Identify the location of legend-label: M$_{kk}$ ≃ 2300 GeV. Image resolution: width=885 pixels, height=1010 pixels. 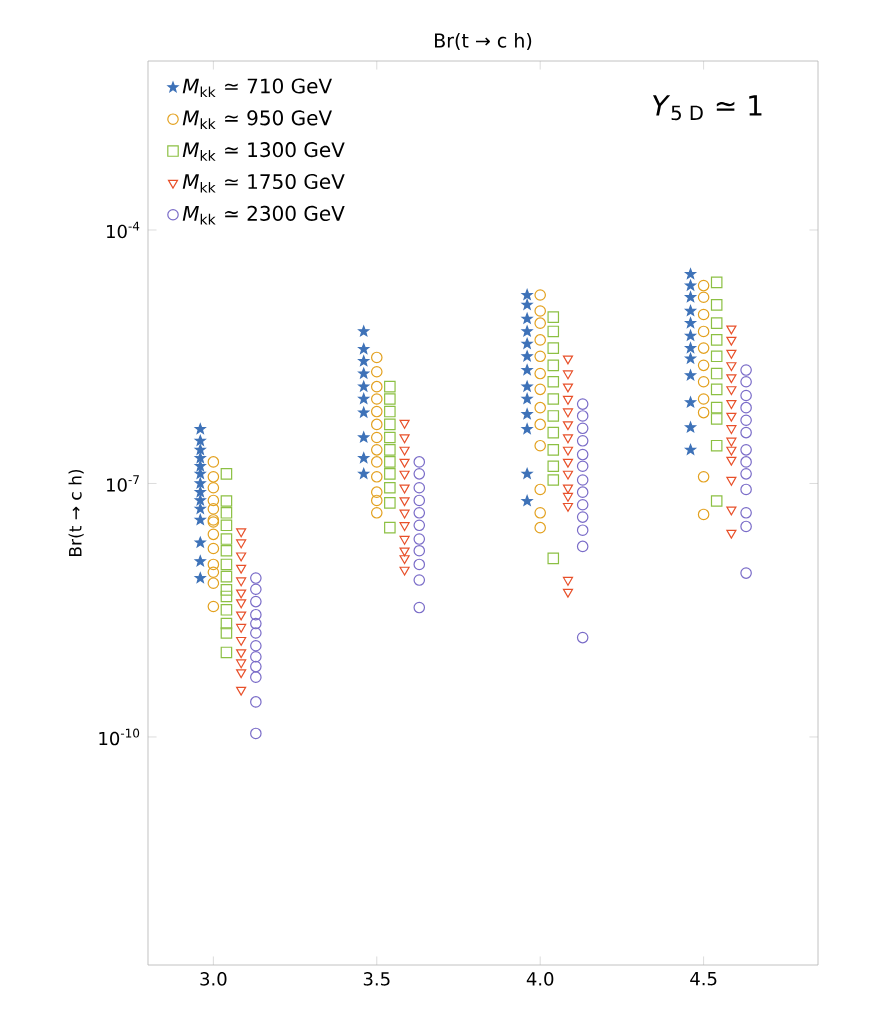
(263, 215).